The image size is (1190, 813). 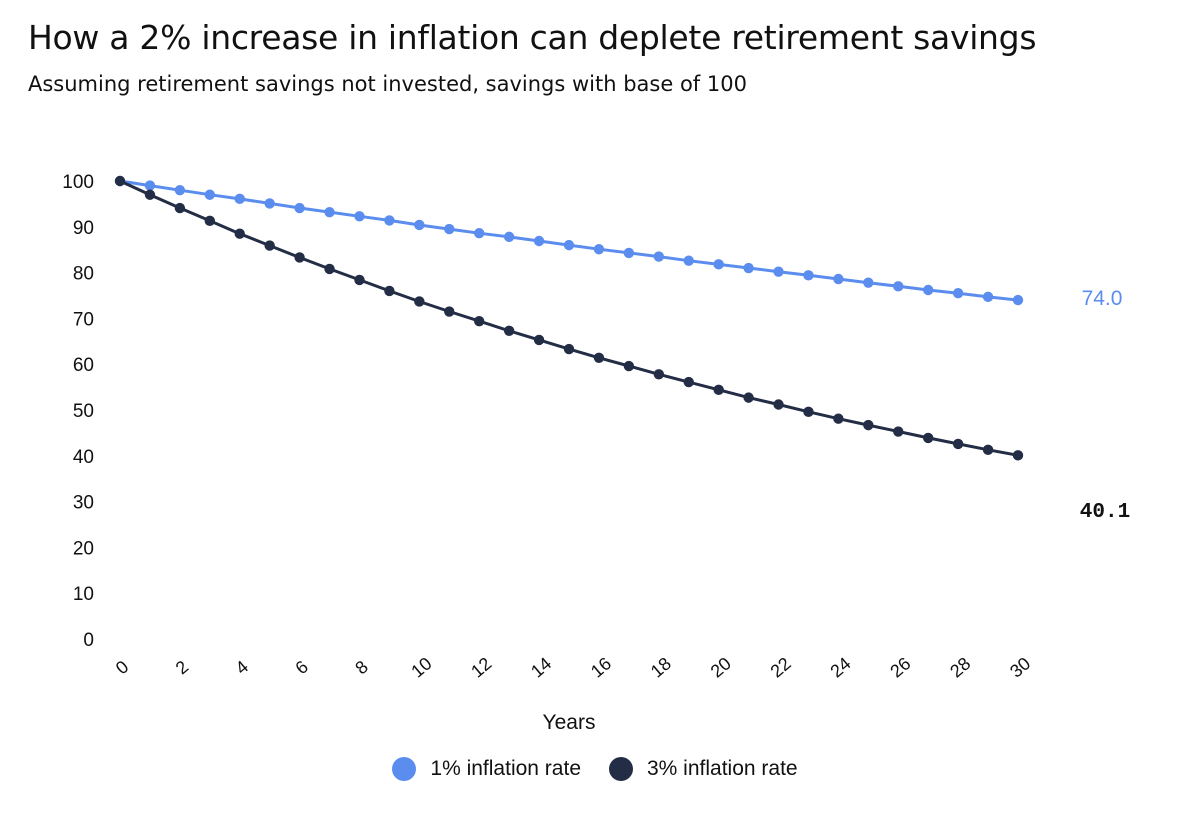 I want to click on y-tick-label-20: 20, so click(x=83, y=548).